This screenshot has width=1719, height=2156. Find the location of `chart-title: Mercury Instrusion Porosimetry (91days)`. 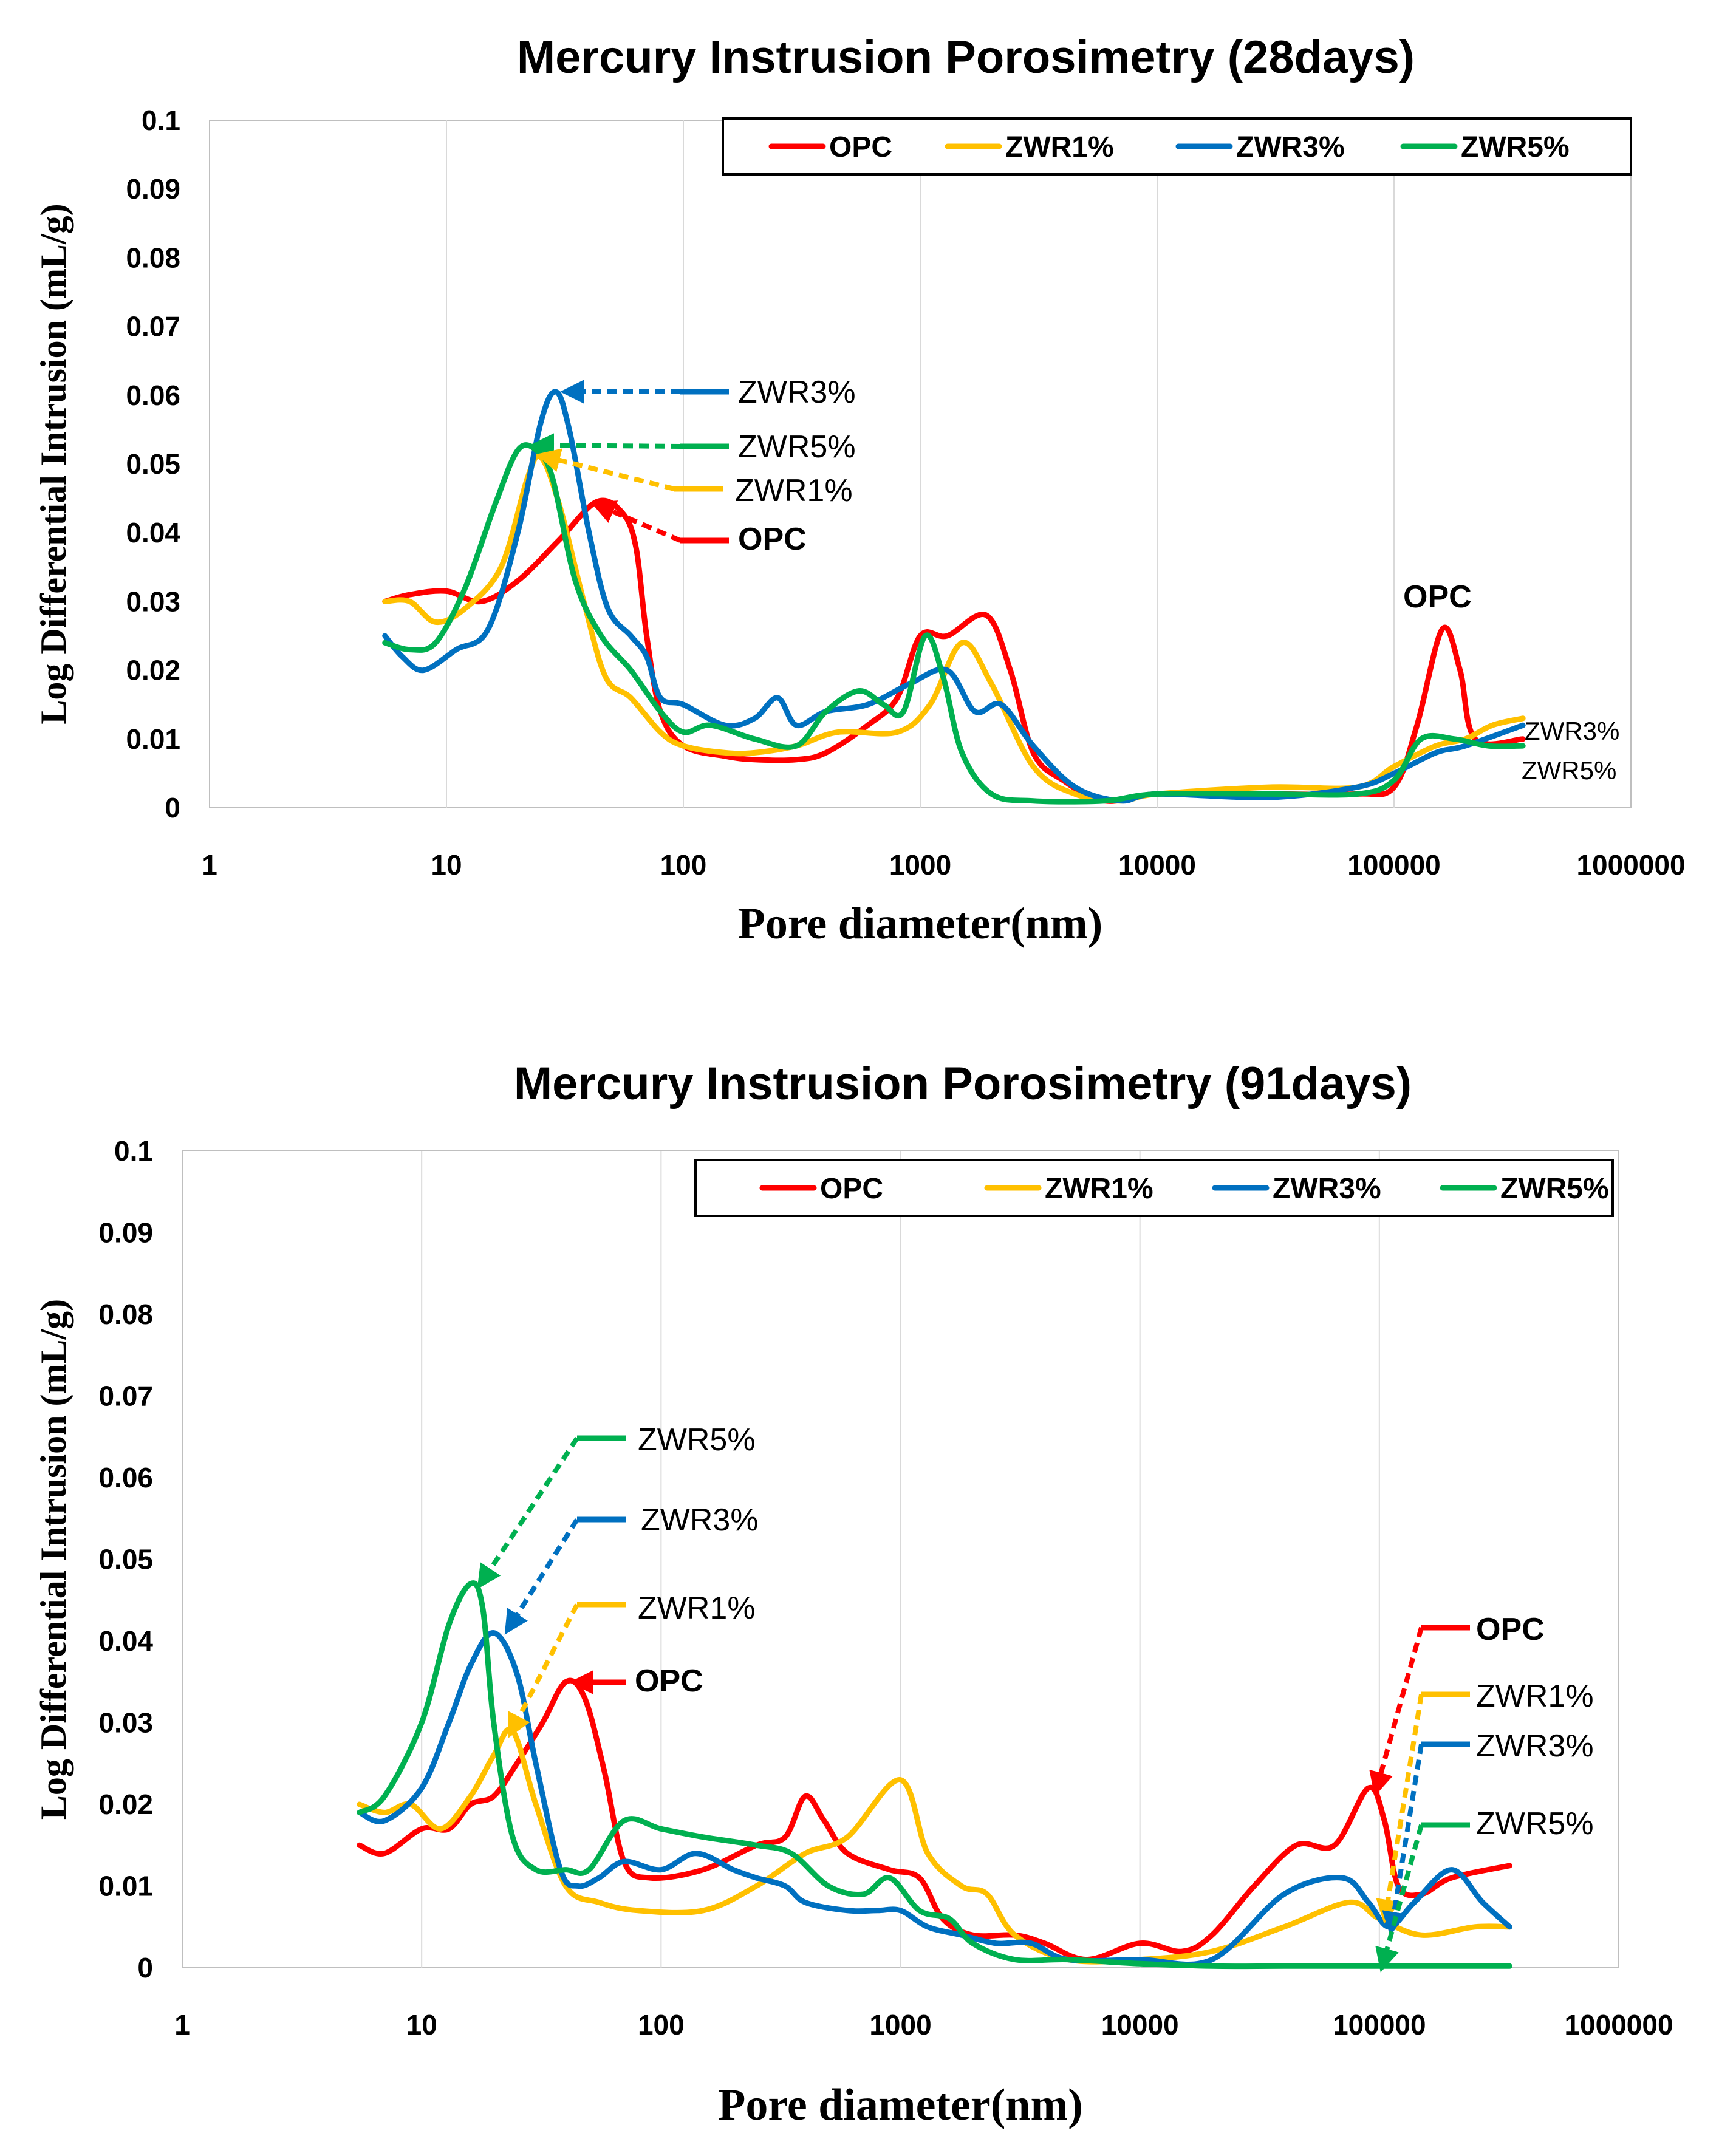

chart-title: Mercury Instrusion Porosimetry (91days) is located at coordinates (963, 1084).